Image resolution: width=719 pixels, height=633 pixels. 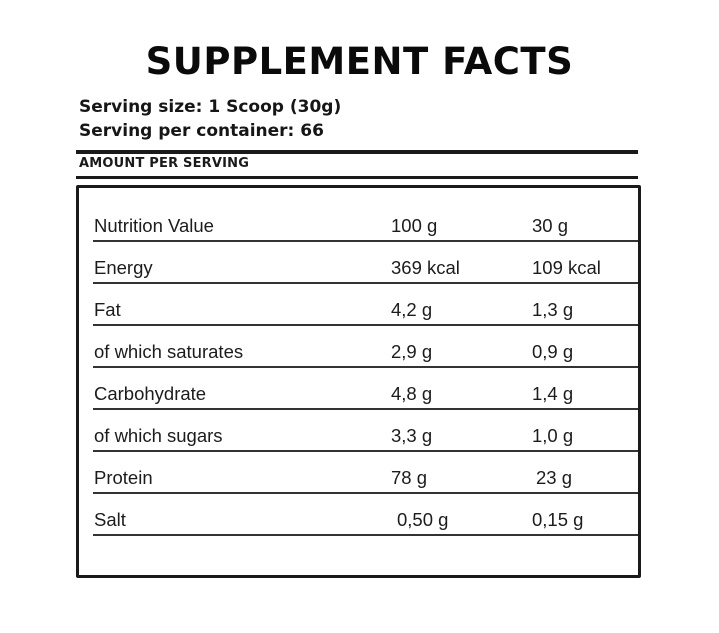 What do you see at coordinates (107, 309) in the screenshot?
I see `nutrient-name: Fat` at bounding box center [107, 309].